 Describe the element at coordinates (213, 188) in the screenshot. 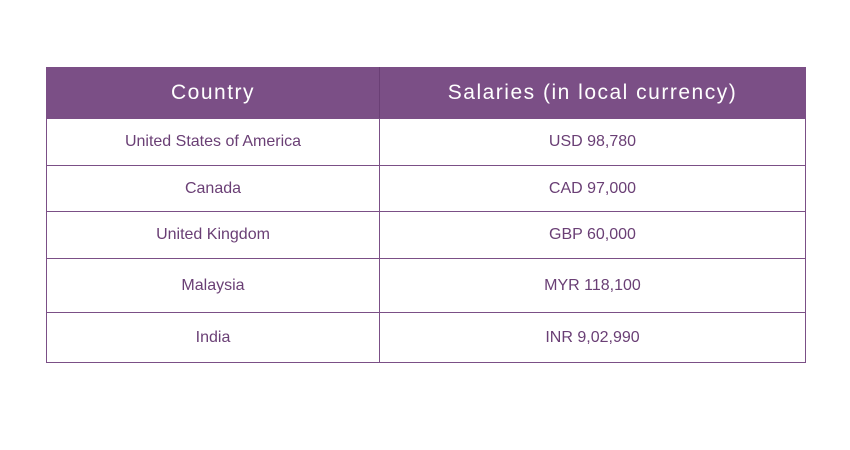

I see `country-cell: Canada` at that location.